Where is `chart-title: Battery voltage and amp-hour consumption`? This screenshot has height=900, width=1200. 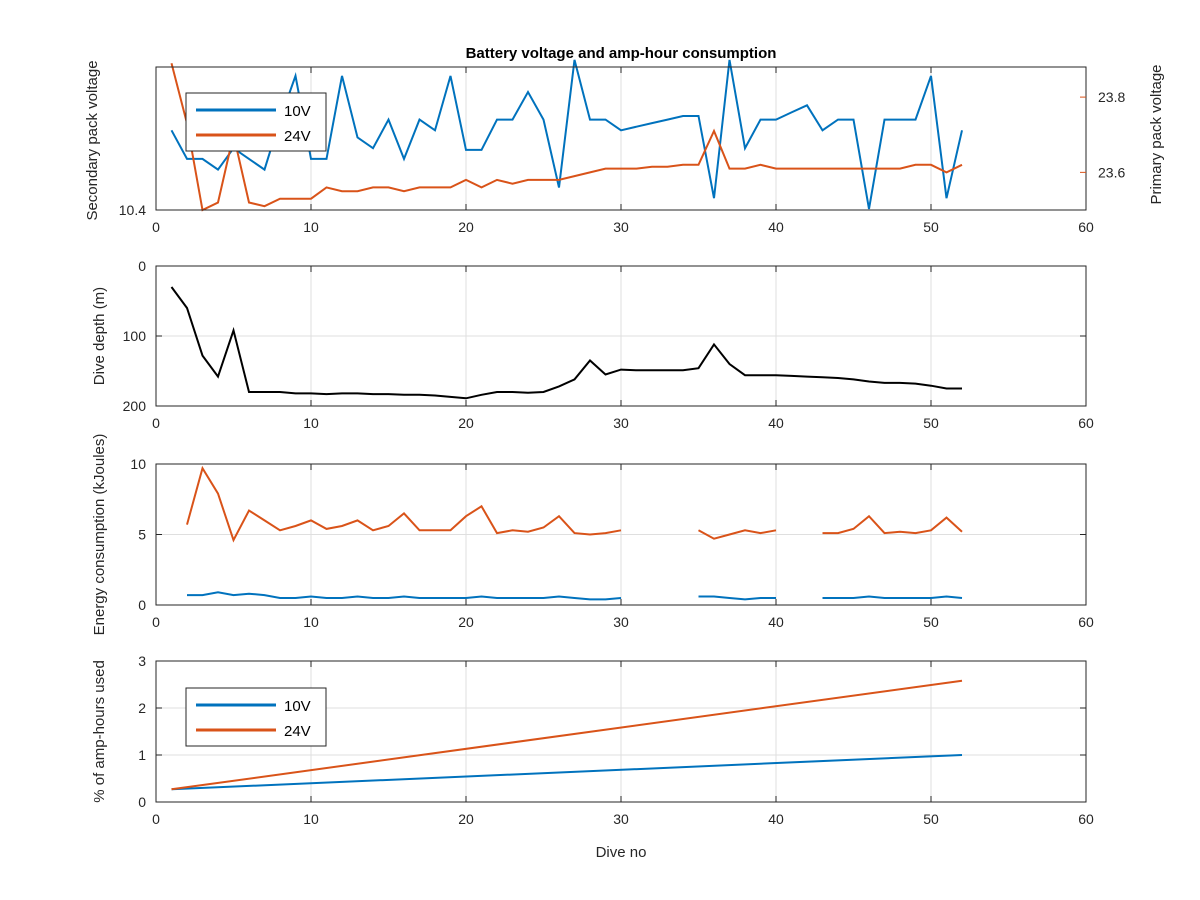
chart-title: Battery voltage and amp-hour consumption is located at coordinates (621, 53).